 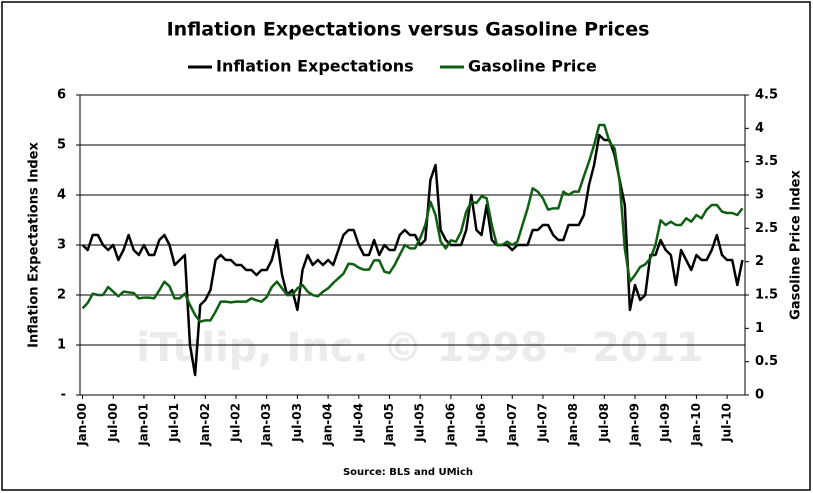 What do you see at coordinates (315, 66) in the screenshot?
I see `legend-label: Inflation Expectations` at bounding box center [315, 66].